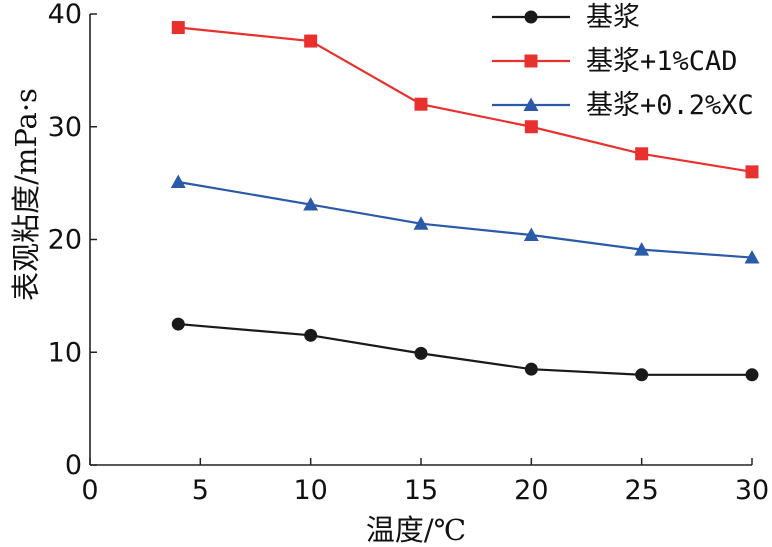 Image resolution: width=772 pixels, height=547 pixels. I want to click on y-tick-label: 40, so click(65, 15).